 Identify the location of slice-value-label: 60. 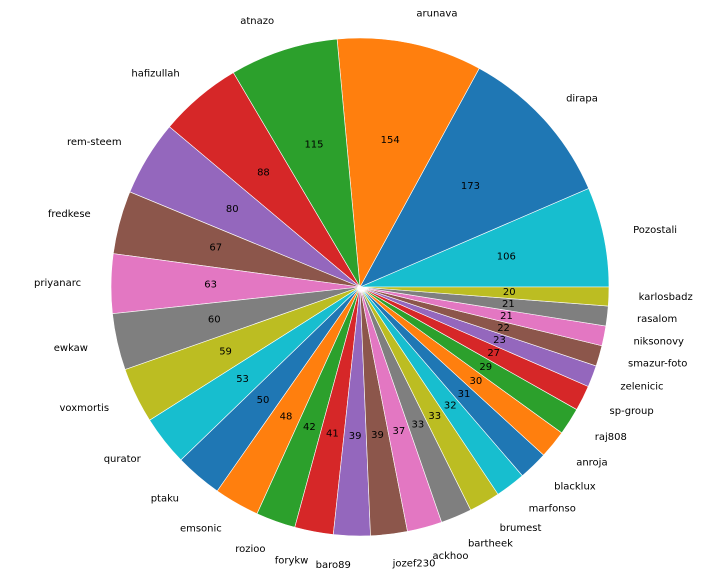
(214, 320).